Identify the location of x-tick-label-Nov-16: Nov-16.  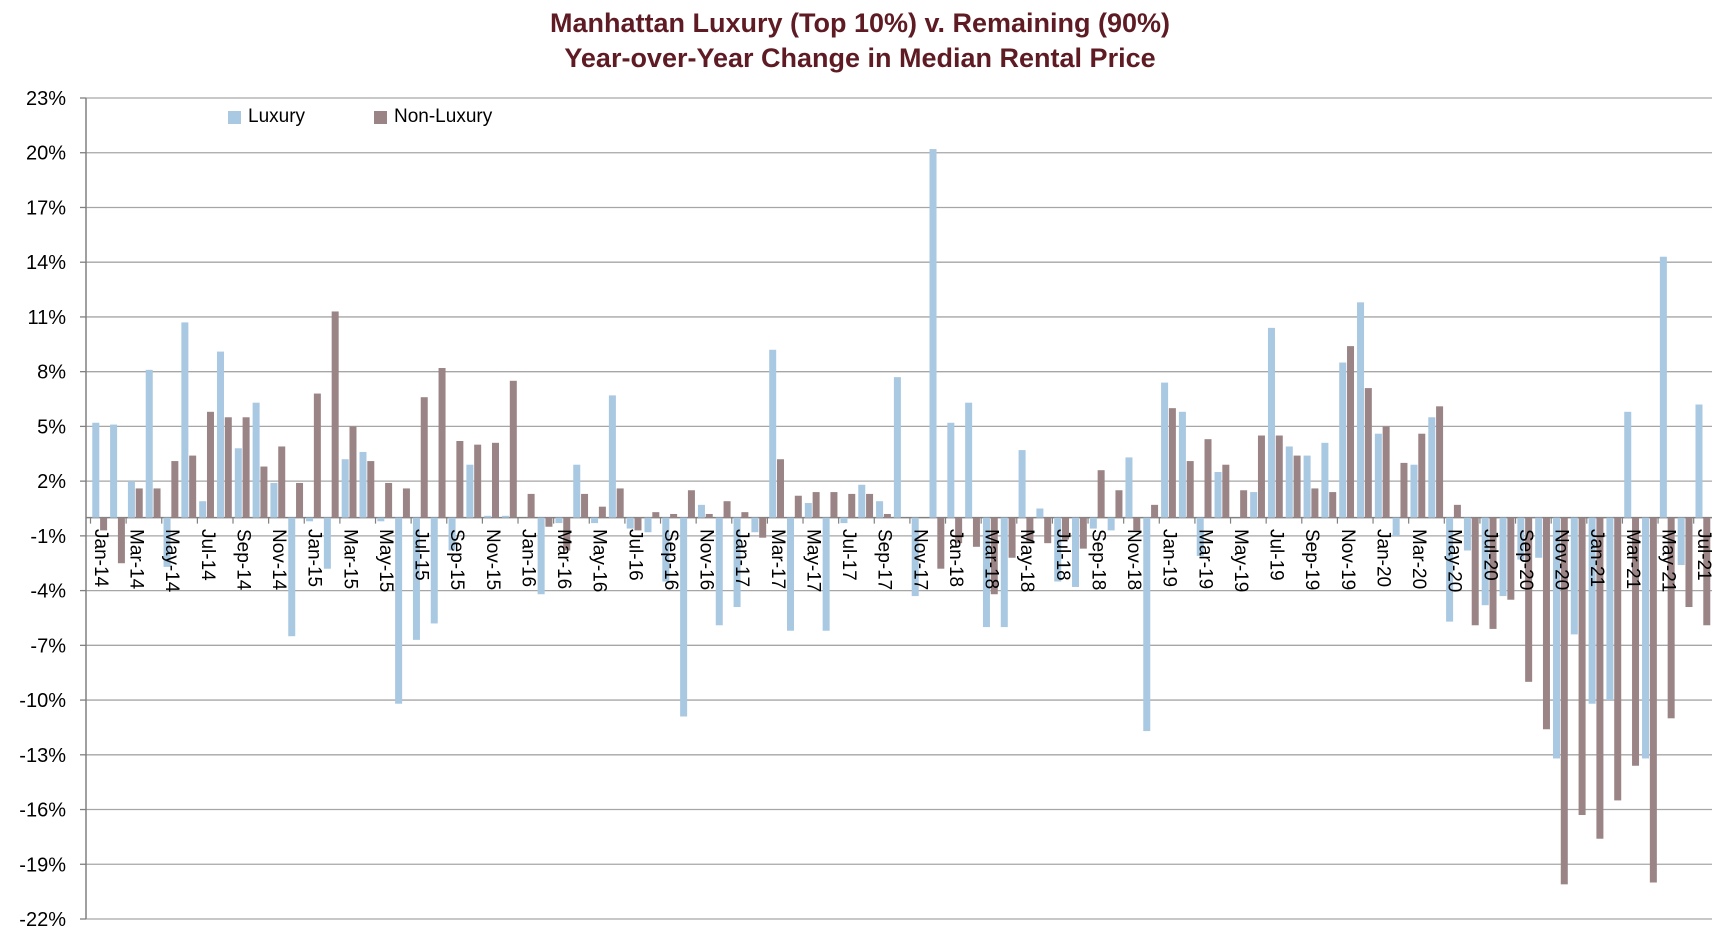
(706, 559).